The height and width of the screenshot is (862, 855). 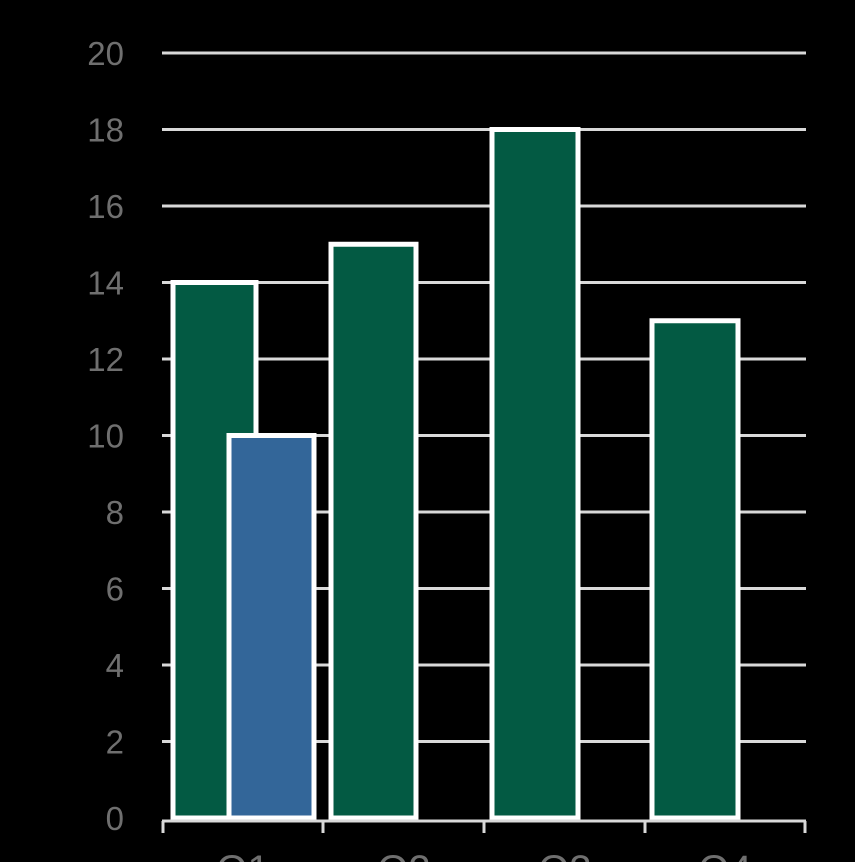 I want to click on y-tick-label: 16, so click(x=105, y=206).